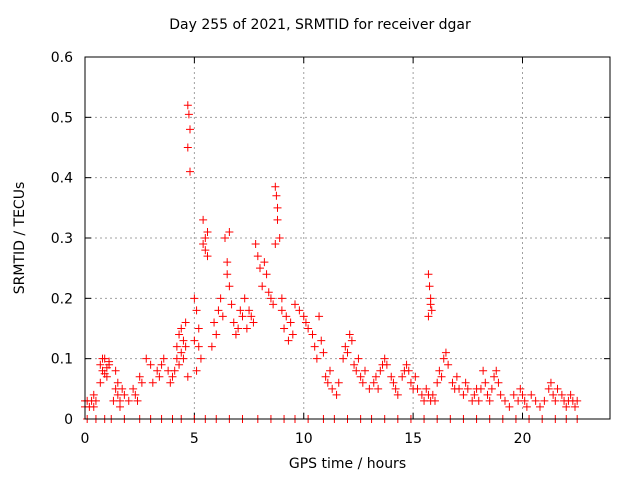 The width and height of the screenshot is (640, 480). I want to click on y-tick-label: 0.6, so click(62, 58).